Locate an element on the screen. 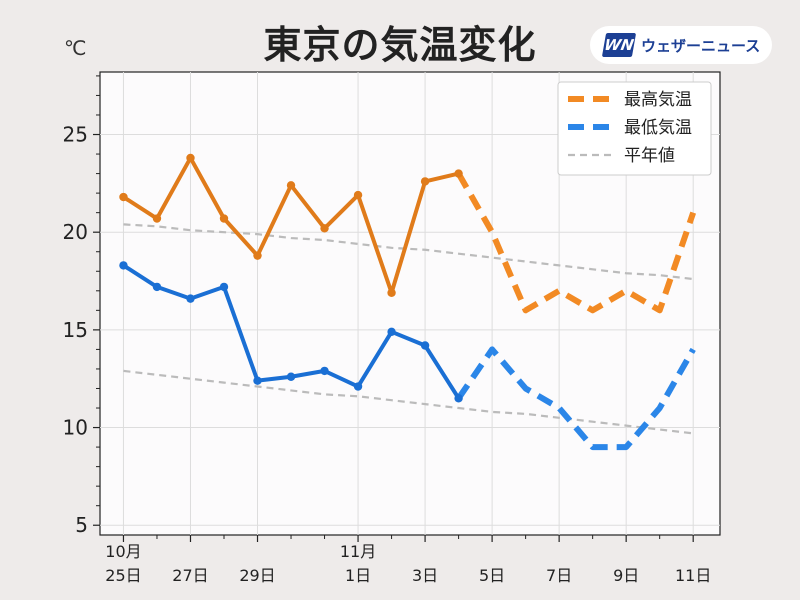 Image resolution: width=800 pixels, height=600 pixels. x-tick-label-line: 9日 is located at coordinates (626, 575).